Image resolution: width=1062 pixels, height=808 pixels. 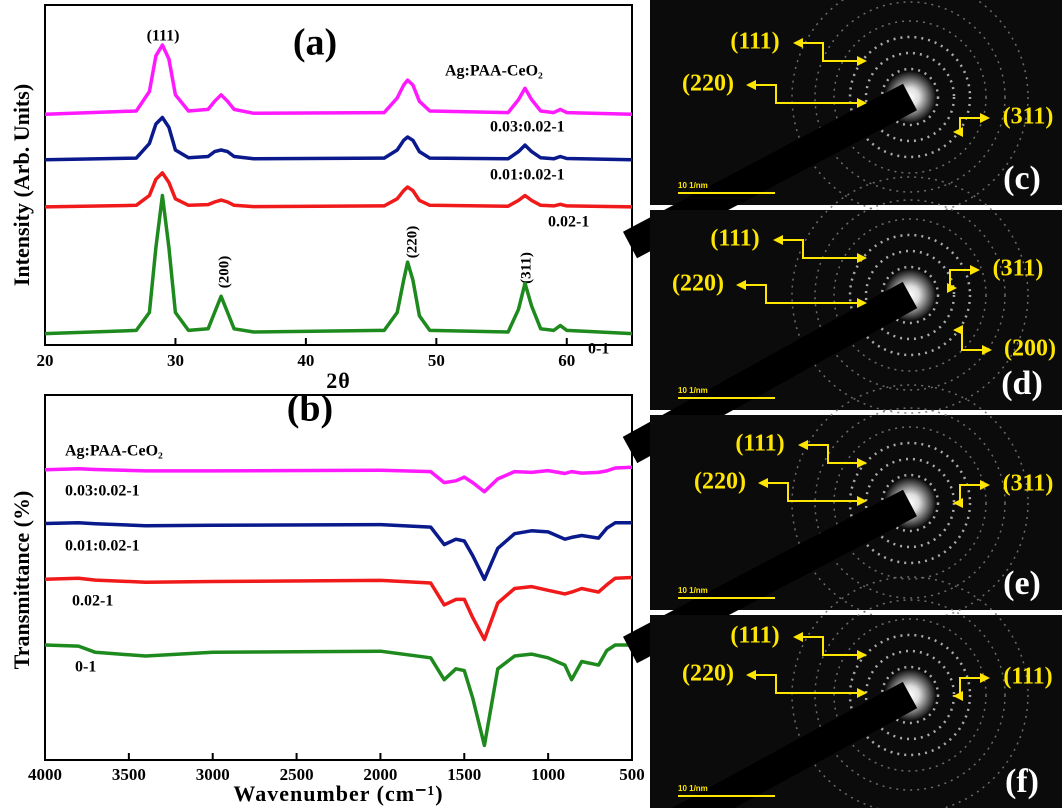 What do you see at coordinates (21, 580) in the screenshot?
I see `y-axis-label: Transmittance (%)` at bounding box center [21, 580].